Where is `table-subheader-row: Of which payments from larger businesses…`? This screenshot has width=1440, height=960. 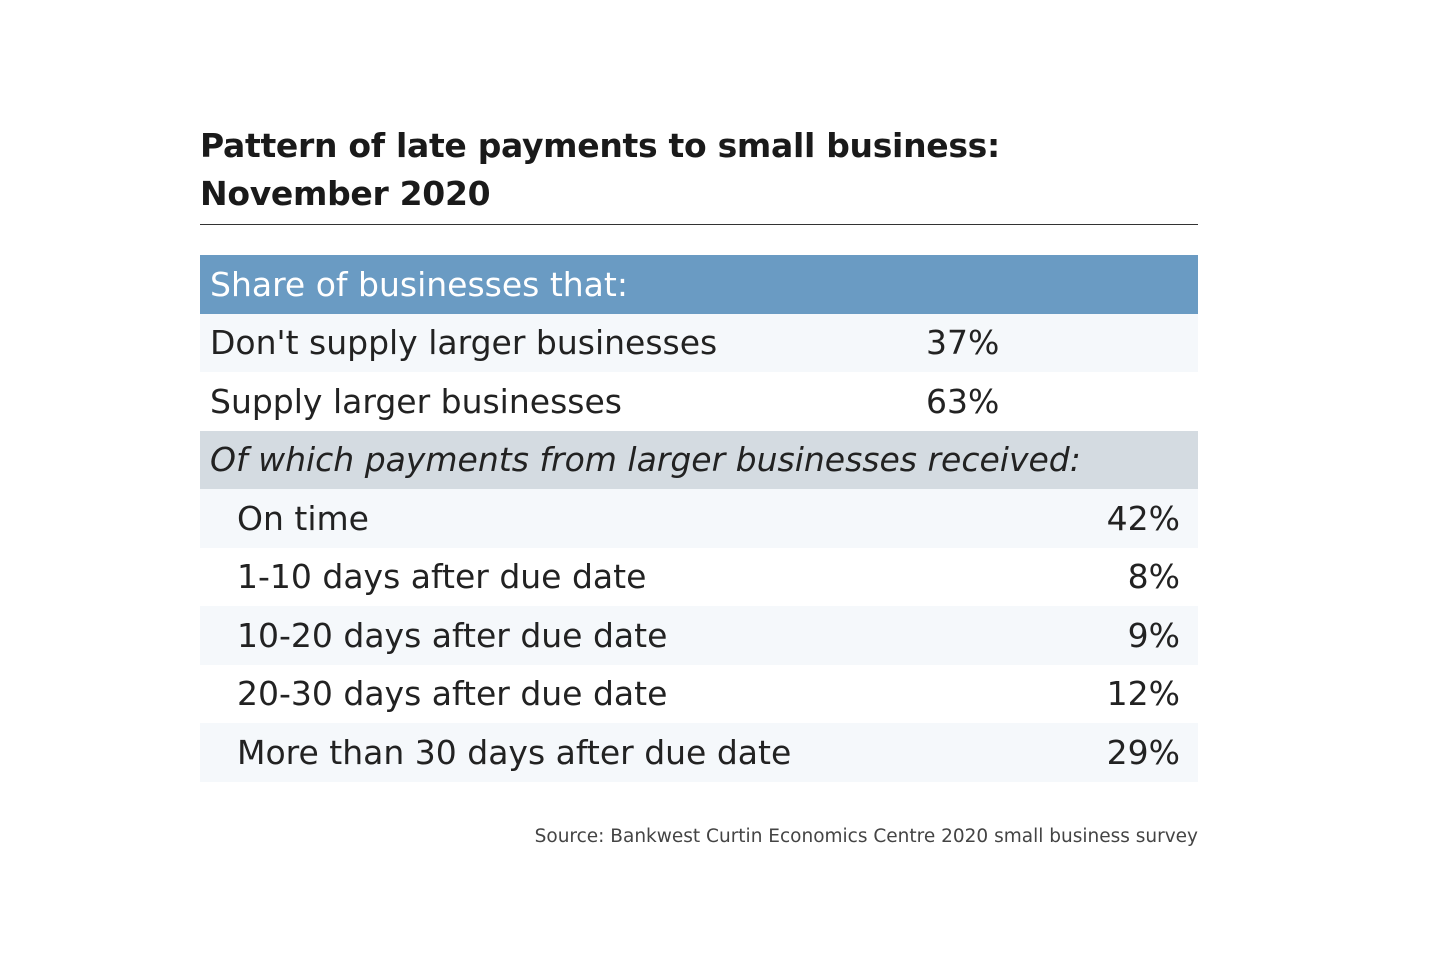
table-subheader-row: Of which payments from larger businesses… is located at coordinates (699, 459).